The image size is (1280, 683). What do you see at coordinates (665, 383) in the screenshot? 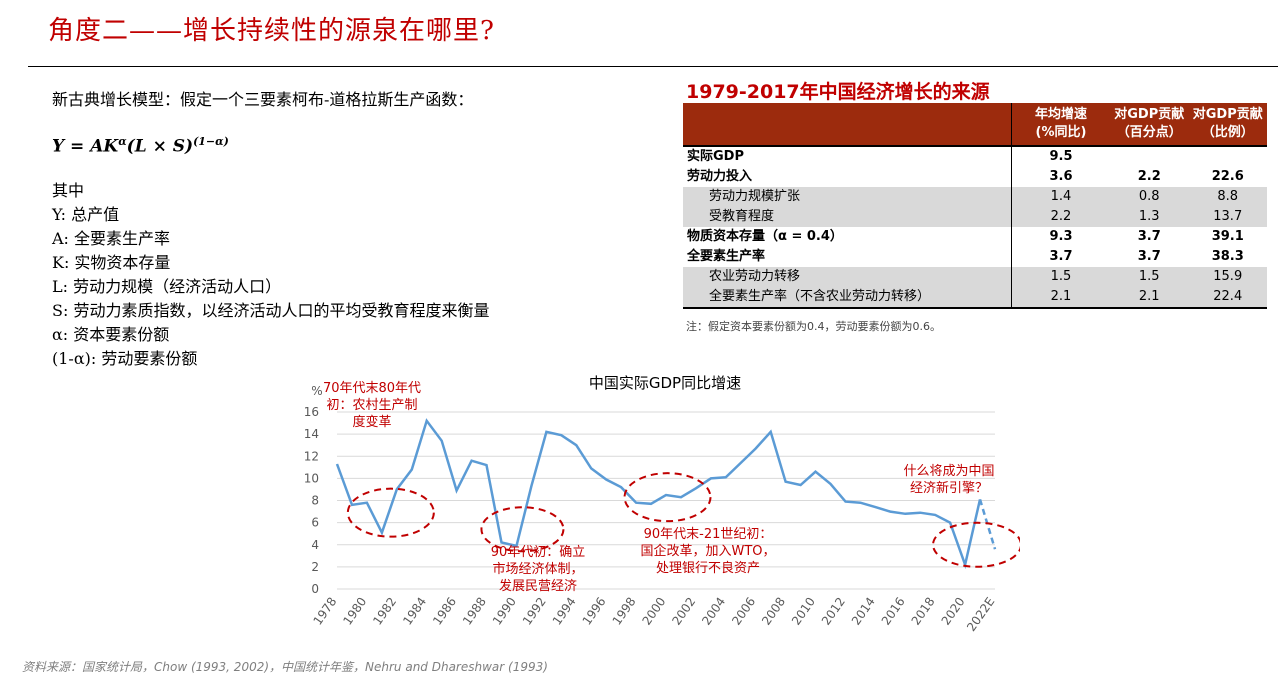
I see `chart-title: 中国实际GDP同比增速` at bounding box center [665, 383].